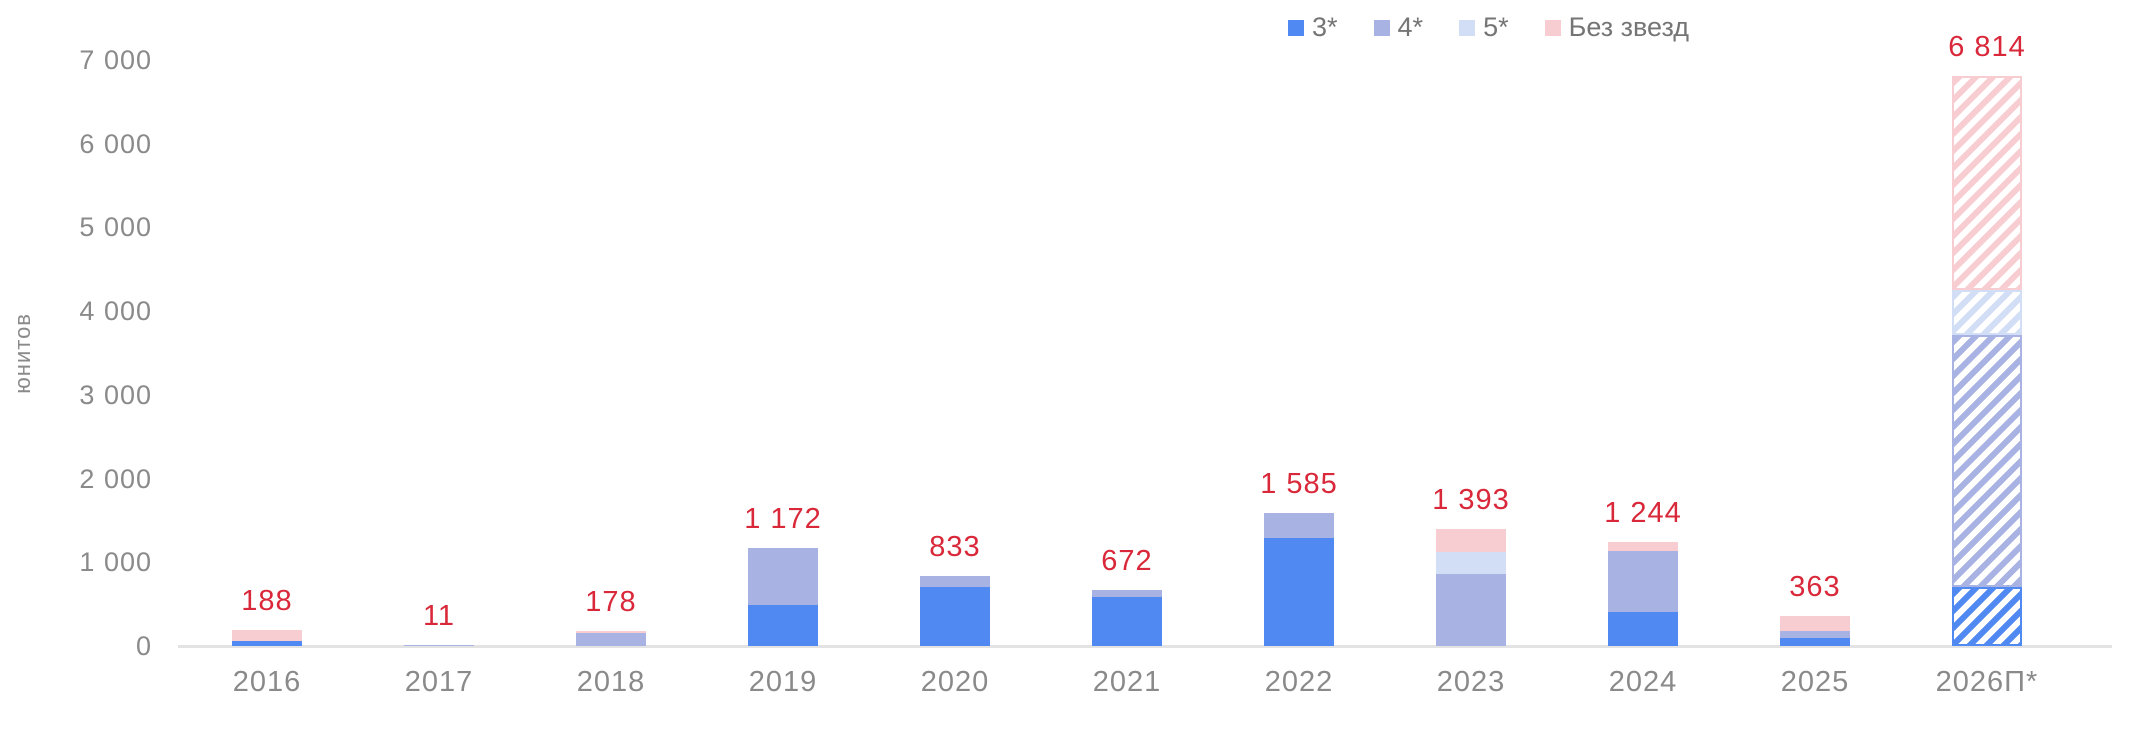 The height and width of the screenshot is (732, 2132). What do you see at coordinates (439, 616) in the screenshot?
I see `bar-total-label: 11` at bounding box center [439, 616].